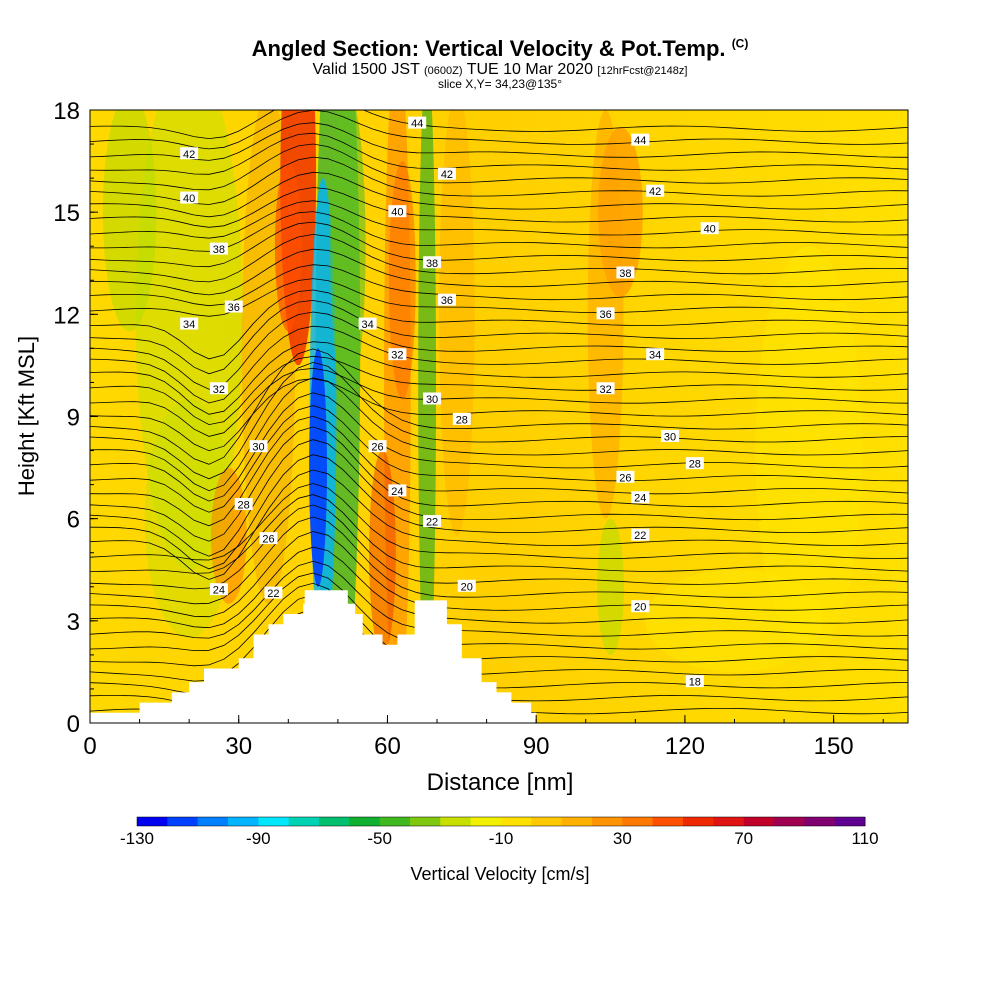 Image resolution: width=1000 pixels, height=1000 pixels. What do you see at coordinates (66, 315) in the screenshot?
I see `y-tick-label: 12` at bounding box center [66, 315].